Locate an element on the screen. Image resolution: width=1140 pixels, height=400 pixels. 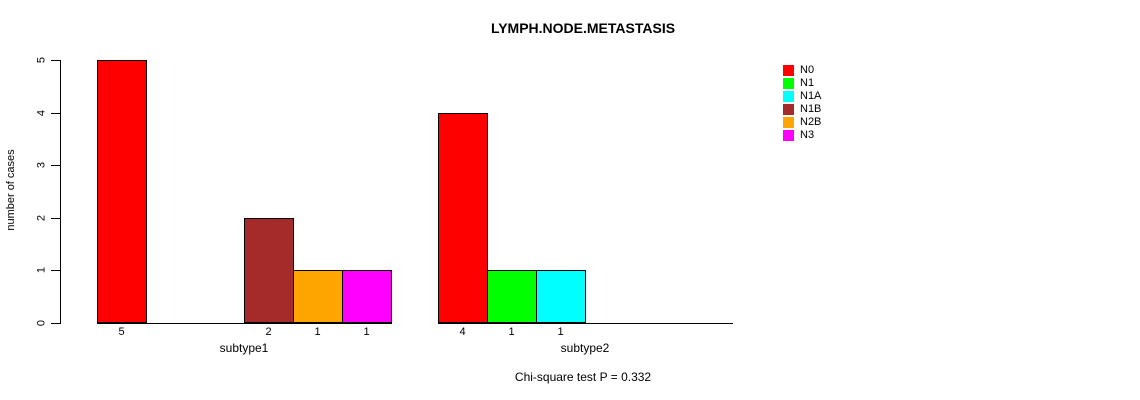
legend-swatch-n2b is located at coordinates (788, 122).